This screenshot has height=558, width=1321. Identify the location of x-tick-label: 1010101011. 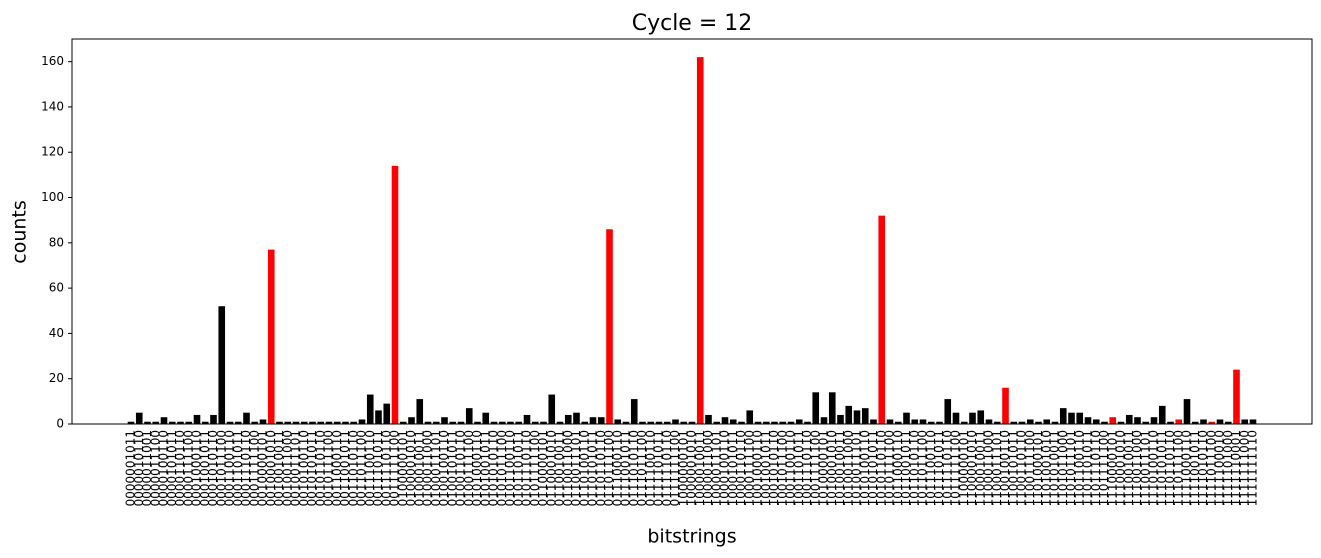
(873, 468).